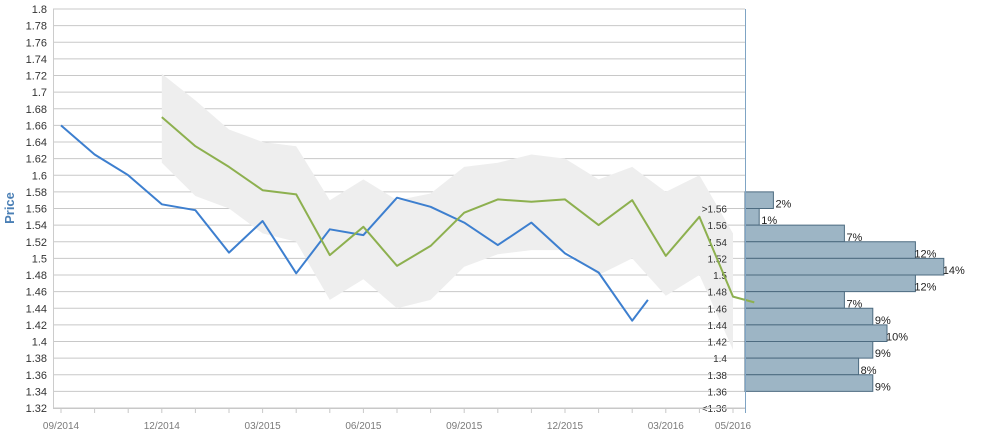 This screenshot has height=436, width=981. Describe the element at coordinates (36, 309) in the screenshot. I see `y-tick-label: 1.44` at that location.